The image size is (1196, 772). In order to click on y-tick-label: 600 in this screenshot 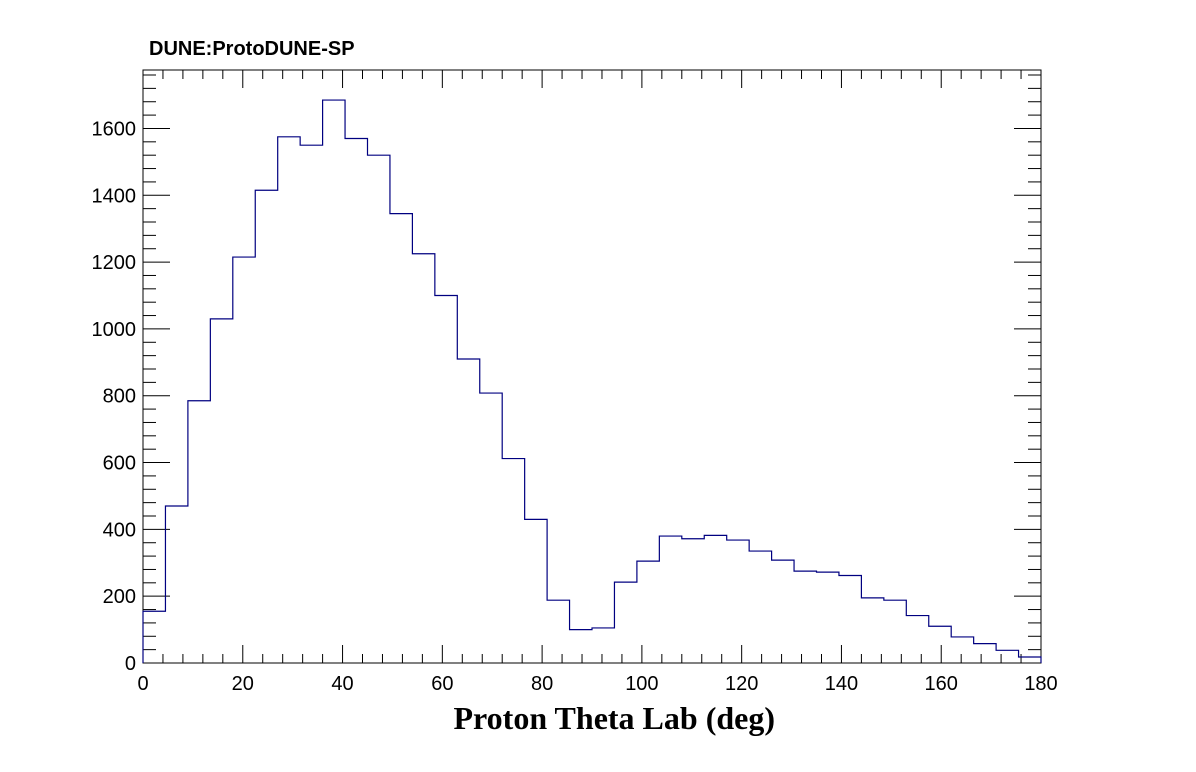, I will do `click(119, 464)`.